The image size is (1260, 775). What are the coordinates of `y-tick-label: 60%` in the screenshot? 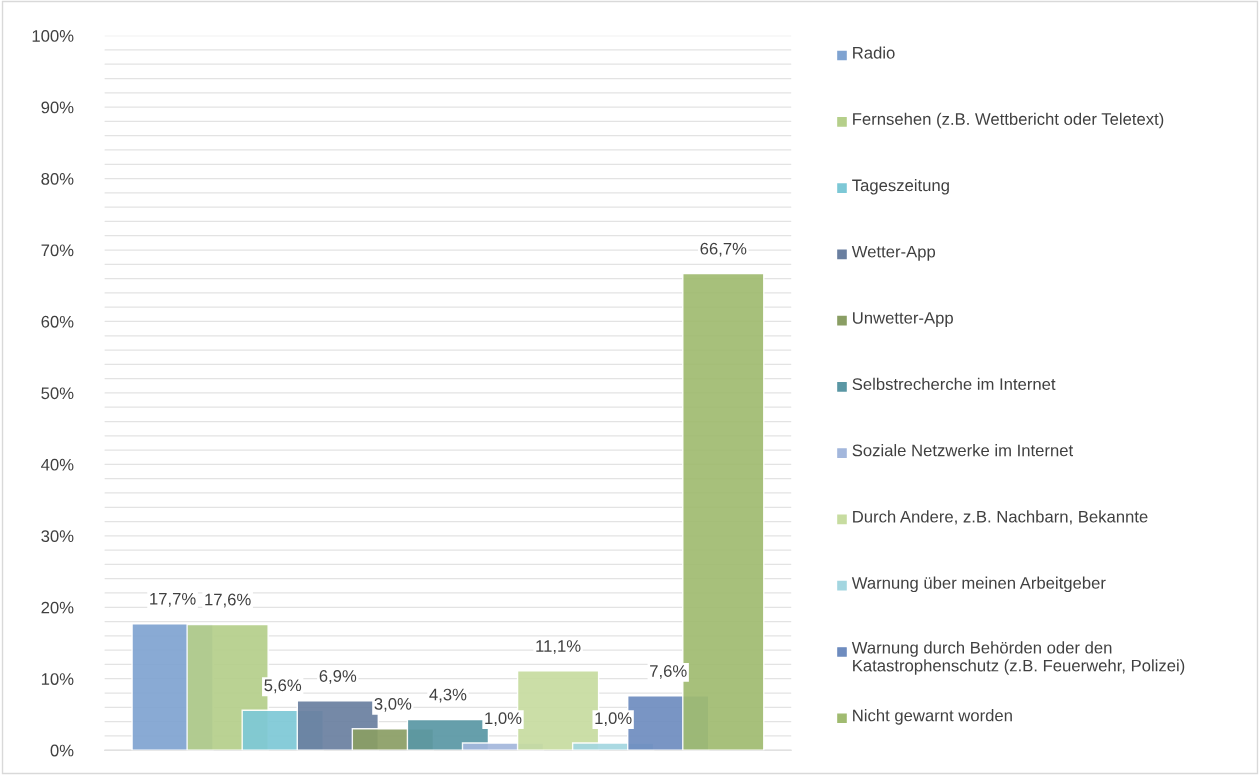 It's located at (57, 321).